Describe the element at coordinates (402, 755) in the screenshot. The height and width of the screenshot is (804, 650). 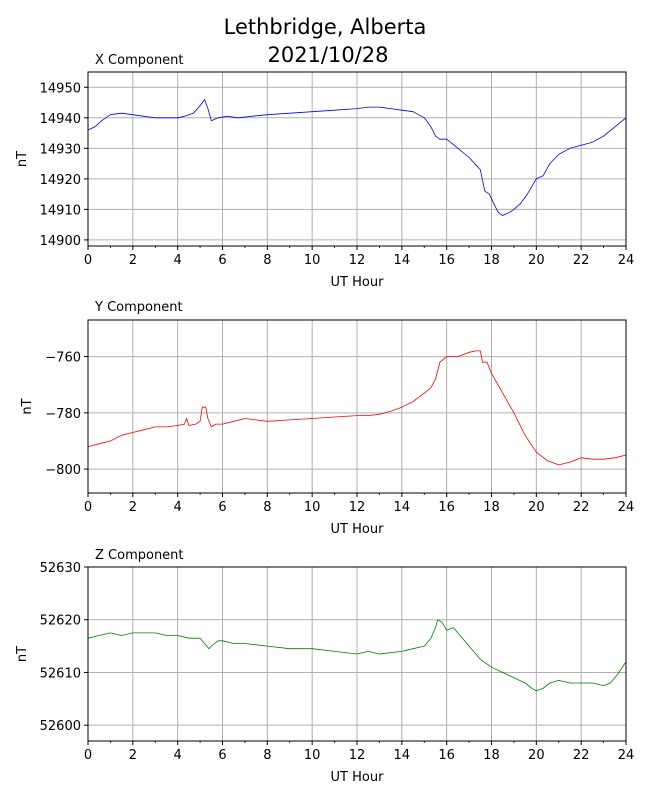
I see `z-x-tick-label: 14` at that location.